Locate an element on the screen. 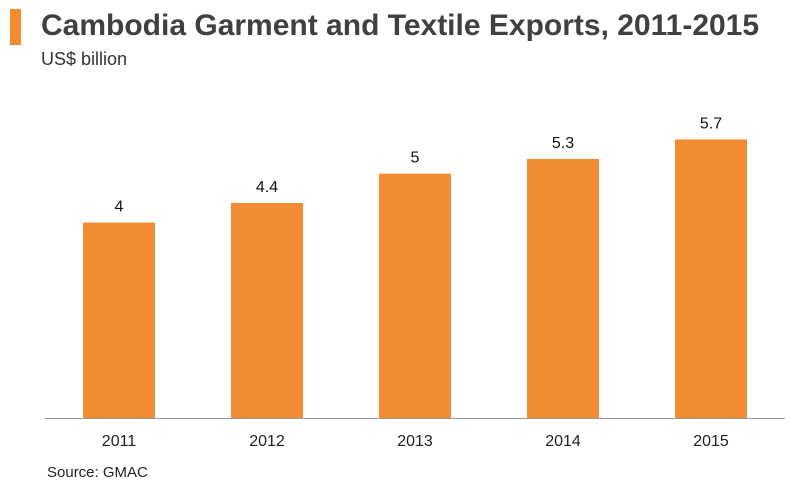  chart-subtitle: US$ billion is located at coordinates (84, 59).